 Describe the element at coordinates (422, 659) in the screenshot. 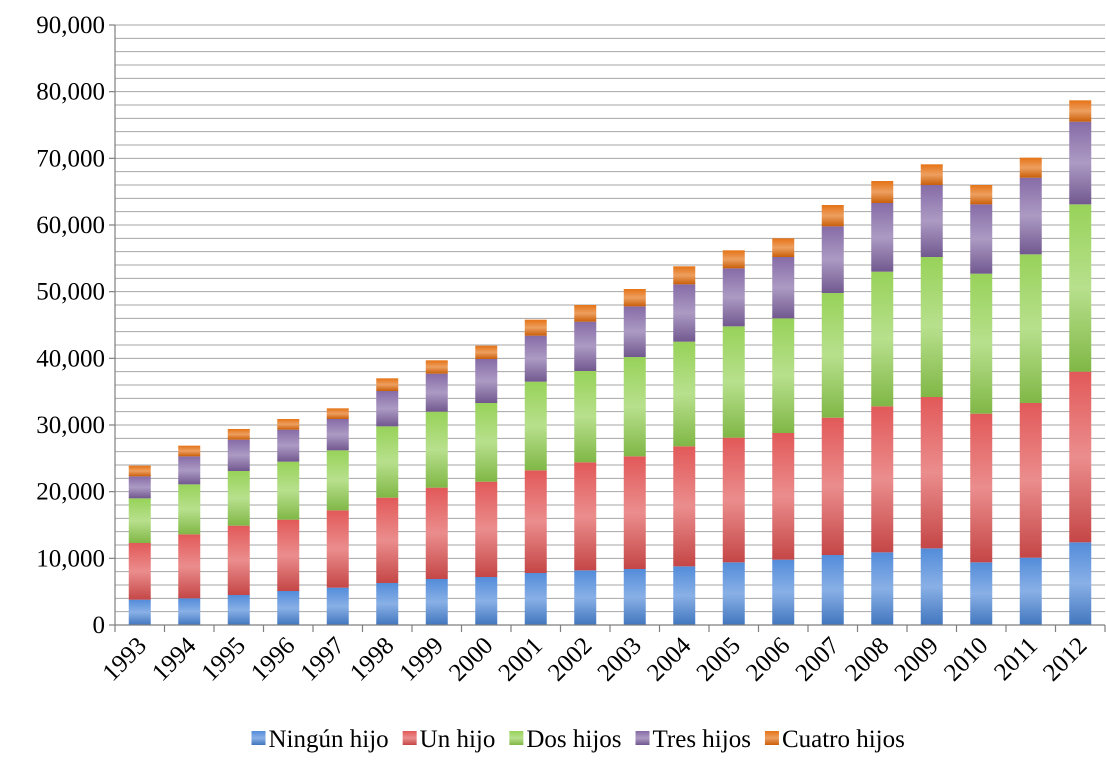

I see `x-tick-label: 1999` at that location.